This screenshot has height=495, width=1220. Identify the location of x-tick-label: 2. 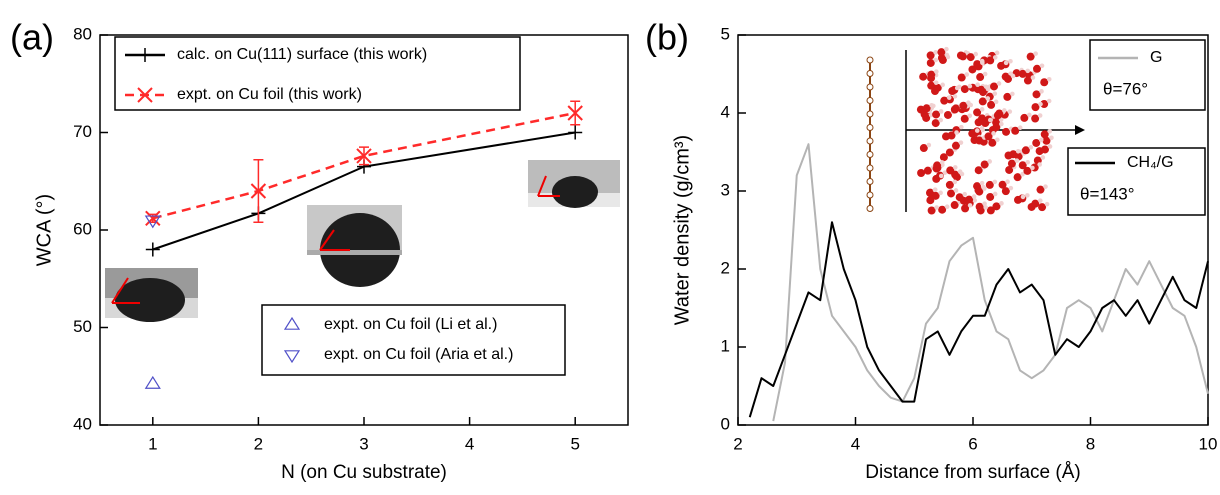
(737, 443).